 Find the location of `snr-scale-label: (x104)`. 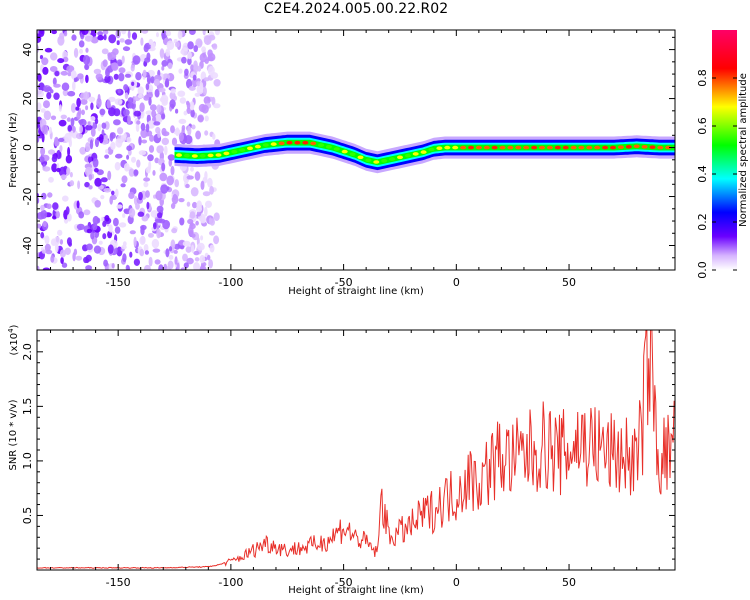

snr-scale-label: (x104) is located at coordinates (13, 339).